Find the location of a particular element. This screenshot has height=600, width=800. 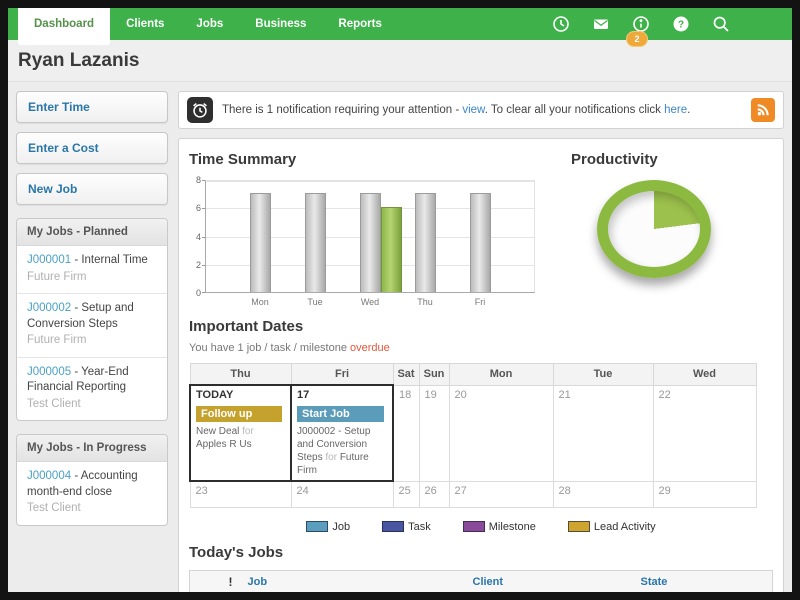

event-client: Apples R Us is located at coordinates (224, 444).